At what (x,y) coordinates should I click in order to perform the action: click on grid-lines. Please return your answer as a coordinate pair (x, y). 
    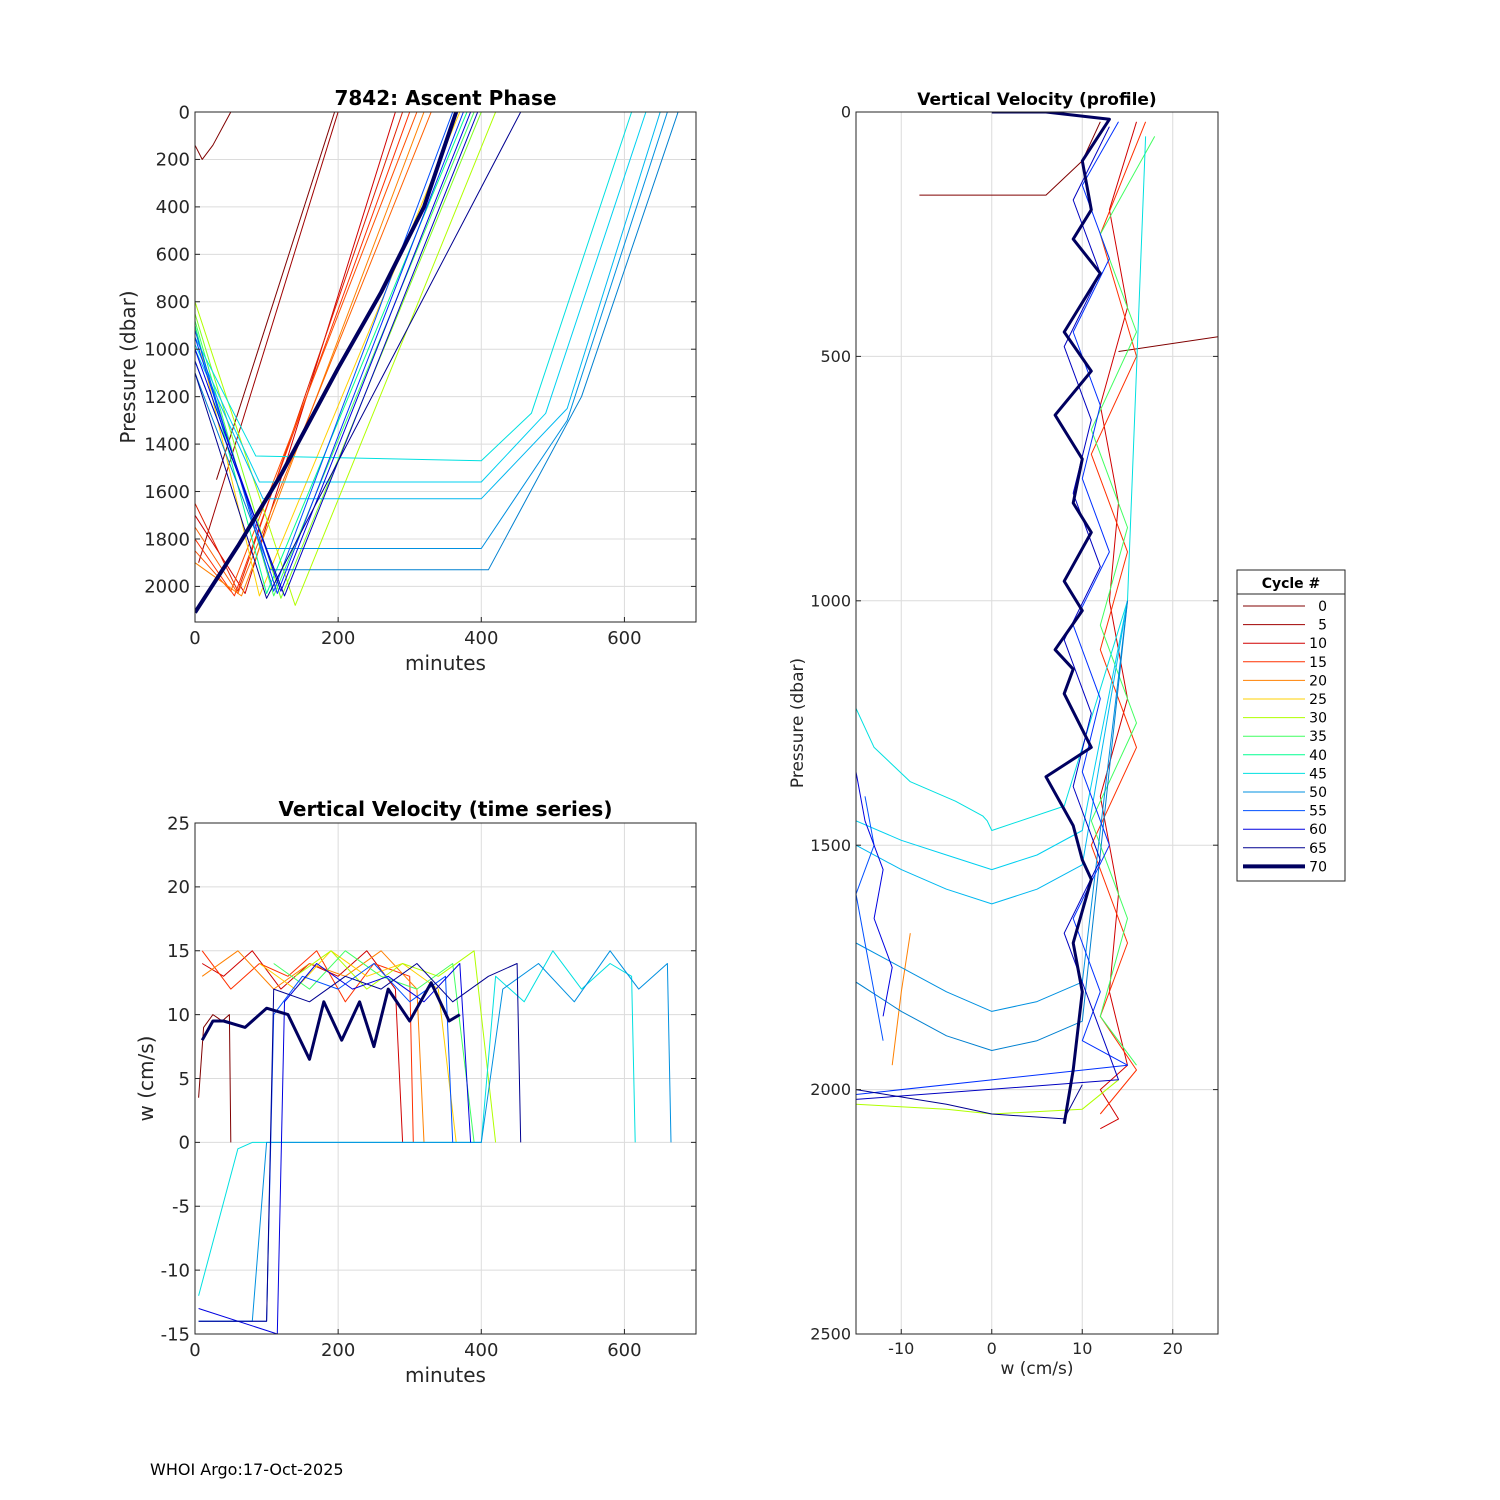
    Looking at the image, I should click on (445, 366).